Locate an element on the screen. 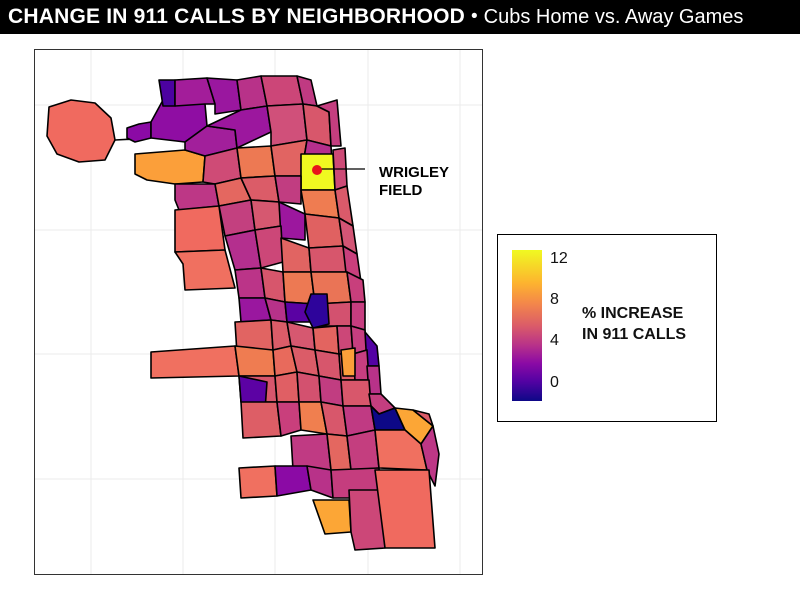 This screenshot has height=596, width=800. neighborhood-beverly-s is located at coordinates (320, 482).